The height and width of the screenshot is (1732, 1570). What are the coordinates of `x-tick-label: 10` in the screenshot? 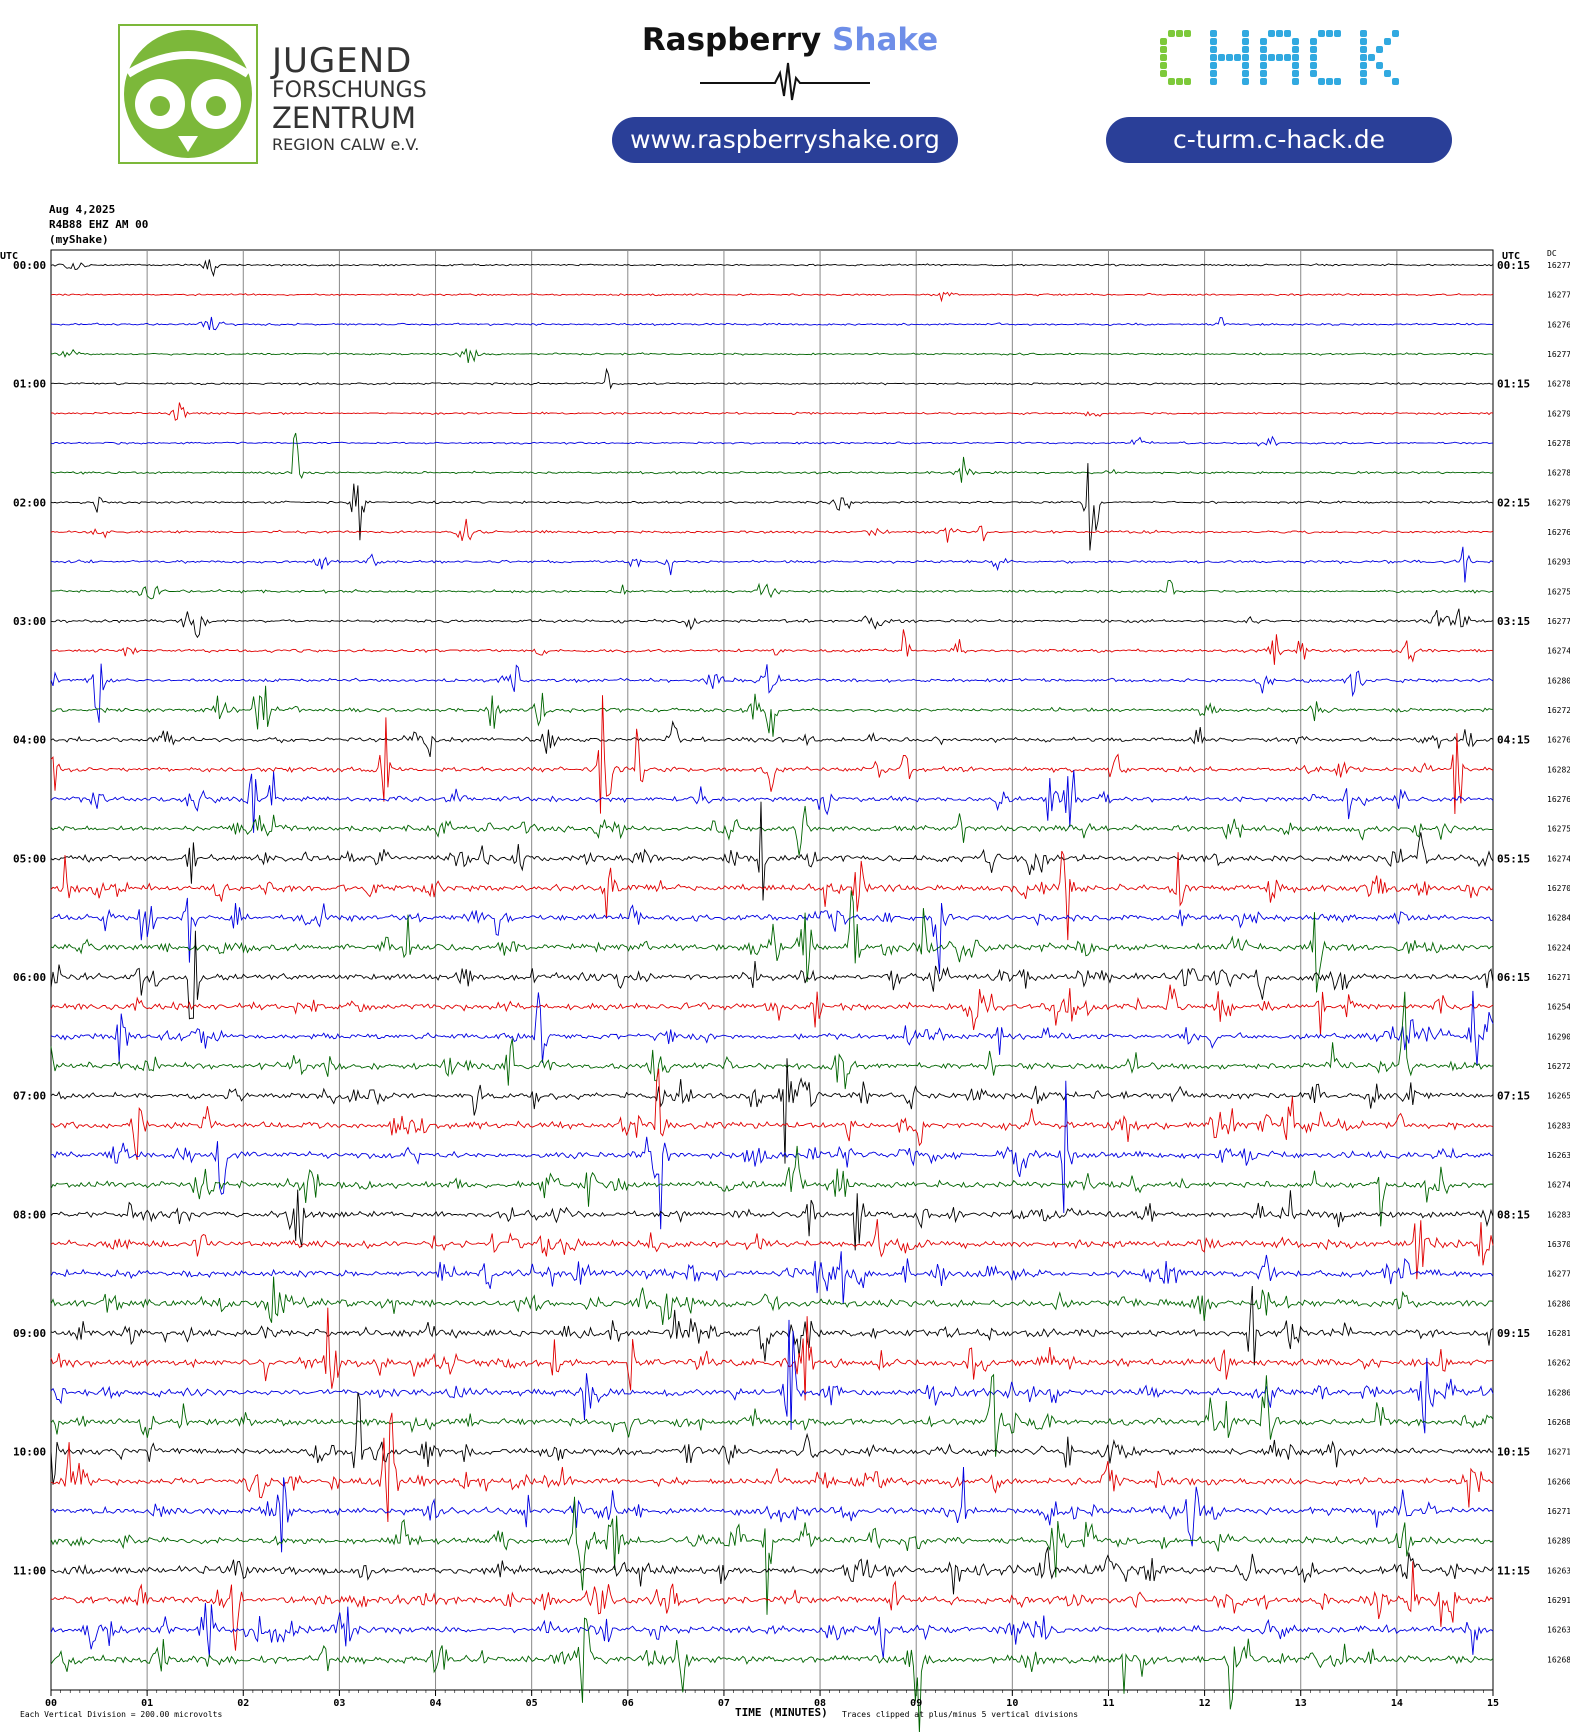 It's located at (1012, 1703).